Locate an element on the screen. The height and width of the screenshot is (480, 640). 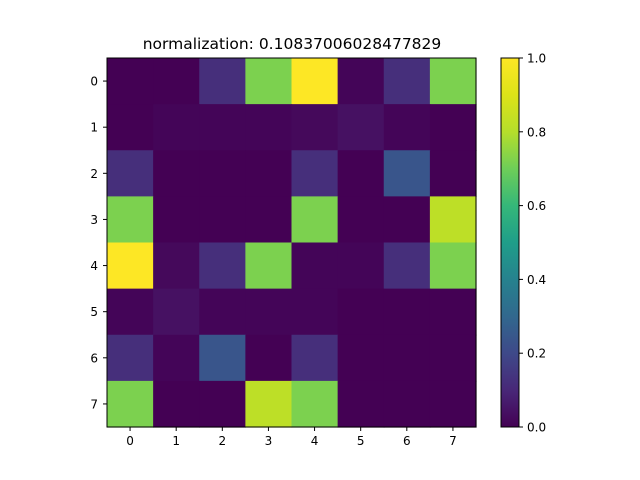
heatmap-cell-r7-c7 is located at coordinates (453, 404).